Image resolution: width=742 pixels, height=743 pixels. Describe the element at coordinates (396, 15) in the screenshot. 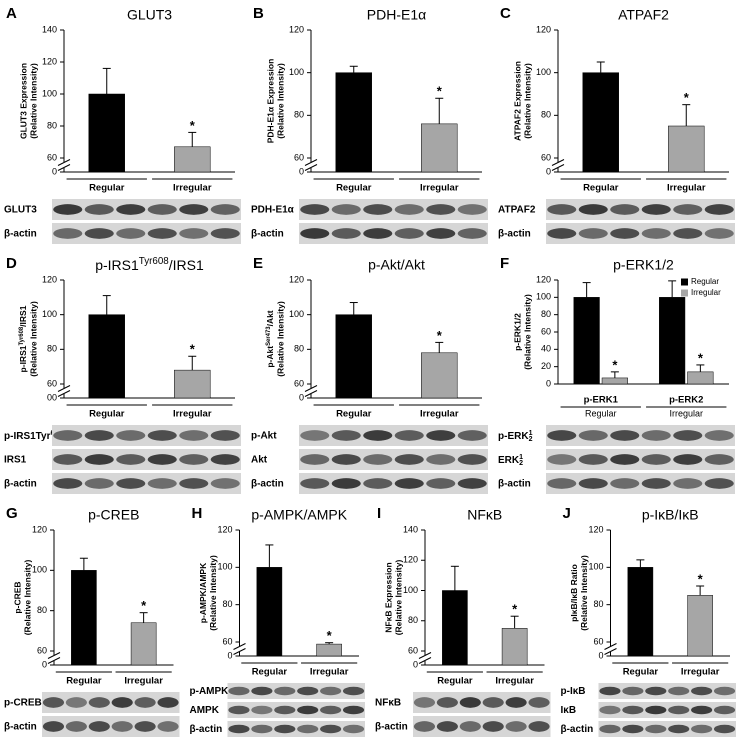

I see `panel-title: PDH-E1α` at that location.